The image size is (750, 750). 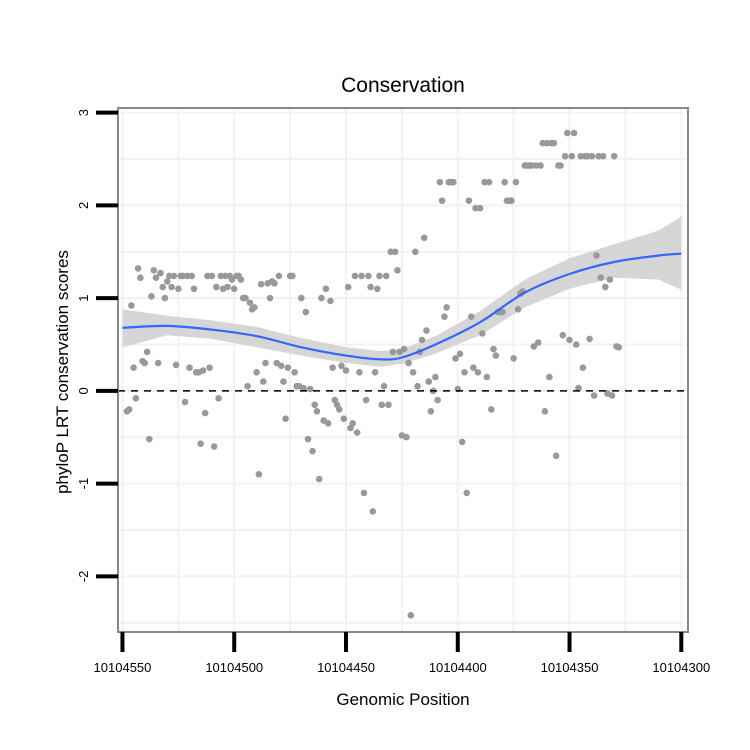 What do you see at coordinates (83, 297) in the screenshot?
I see `y-tick-label: 1` at bounding box center [83, 297].